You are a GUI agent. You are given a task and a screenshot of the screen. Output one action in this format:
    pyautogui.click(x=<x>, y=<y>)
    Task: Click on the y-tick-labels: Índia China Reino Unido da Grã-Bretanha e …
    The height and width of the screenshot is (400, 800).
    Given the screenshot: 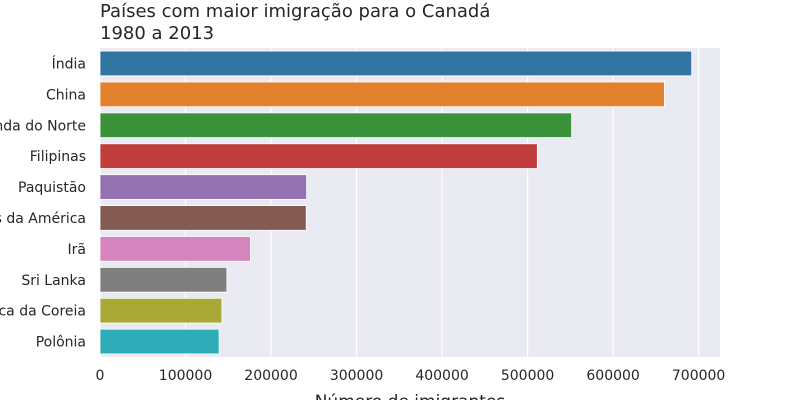 What is the action you would take?
    pyautogui.click(x=43, y=202)
    